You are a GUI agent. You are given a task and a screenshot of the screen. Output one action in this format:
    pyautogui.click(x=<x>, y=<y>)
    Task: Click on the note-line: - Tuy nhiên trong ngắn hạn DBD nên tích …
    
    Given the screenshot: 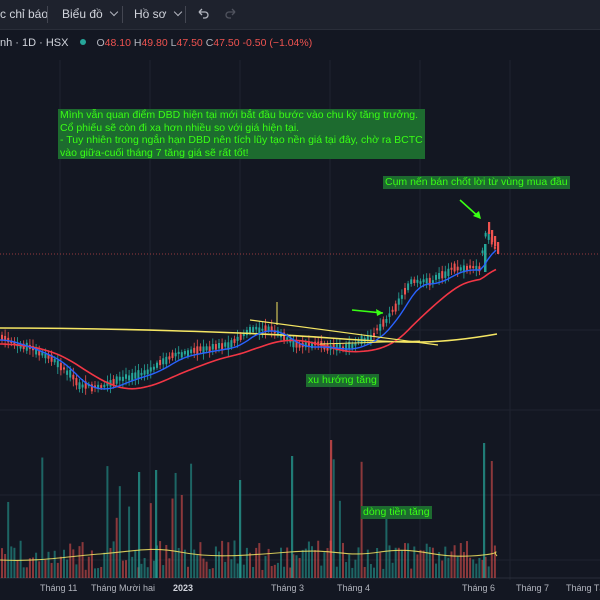 What is the action you would take?
    pyautogui.click(x=241, y=140)
    